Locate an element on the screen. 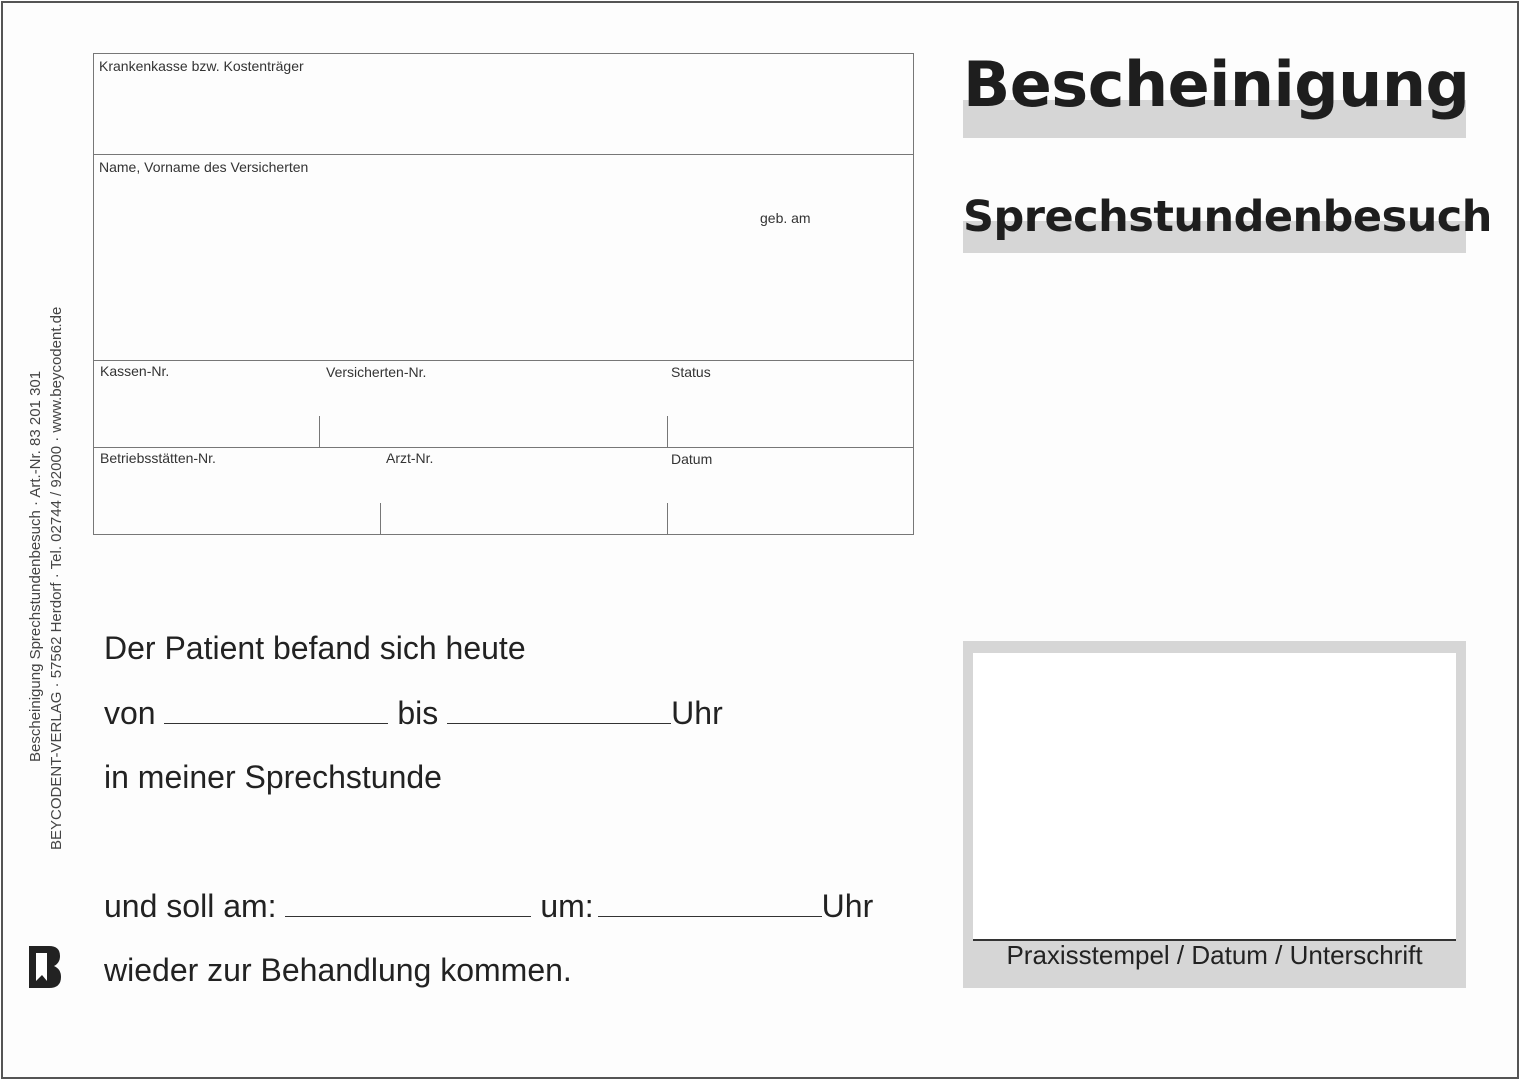 This screenshot has width=1519, height=1079. page-title: Bescheinigung is located at coordinates (1216, 84).